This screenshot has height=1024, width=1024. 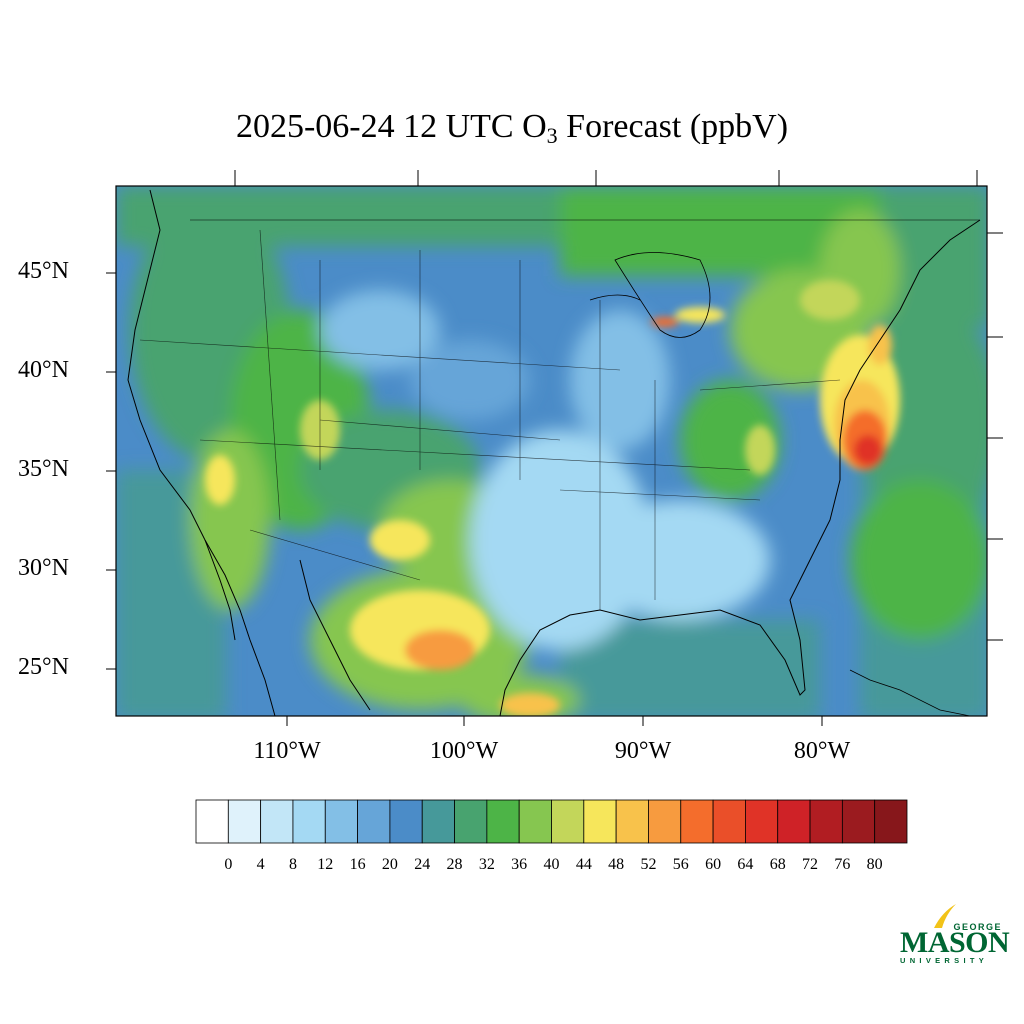 What do you see at coordinates (822, 751) in the screenshot?
I see `lon-label-80w: 80°W` at bounding box center [822, 751].